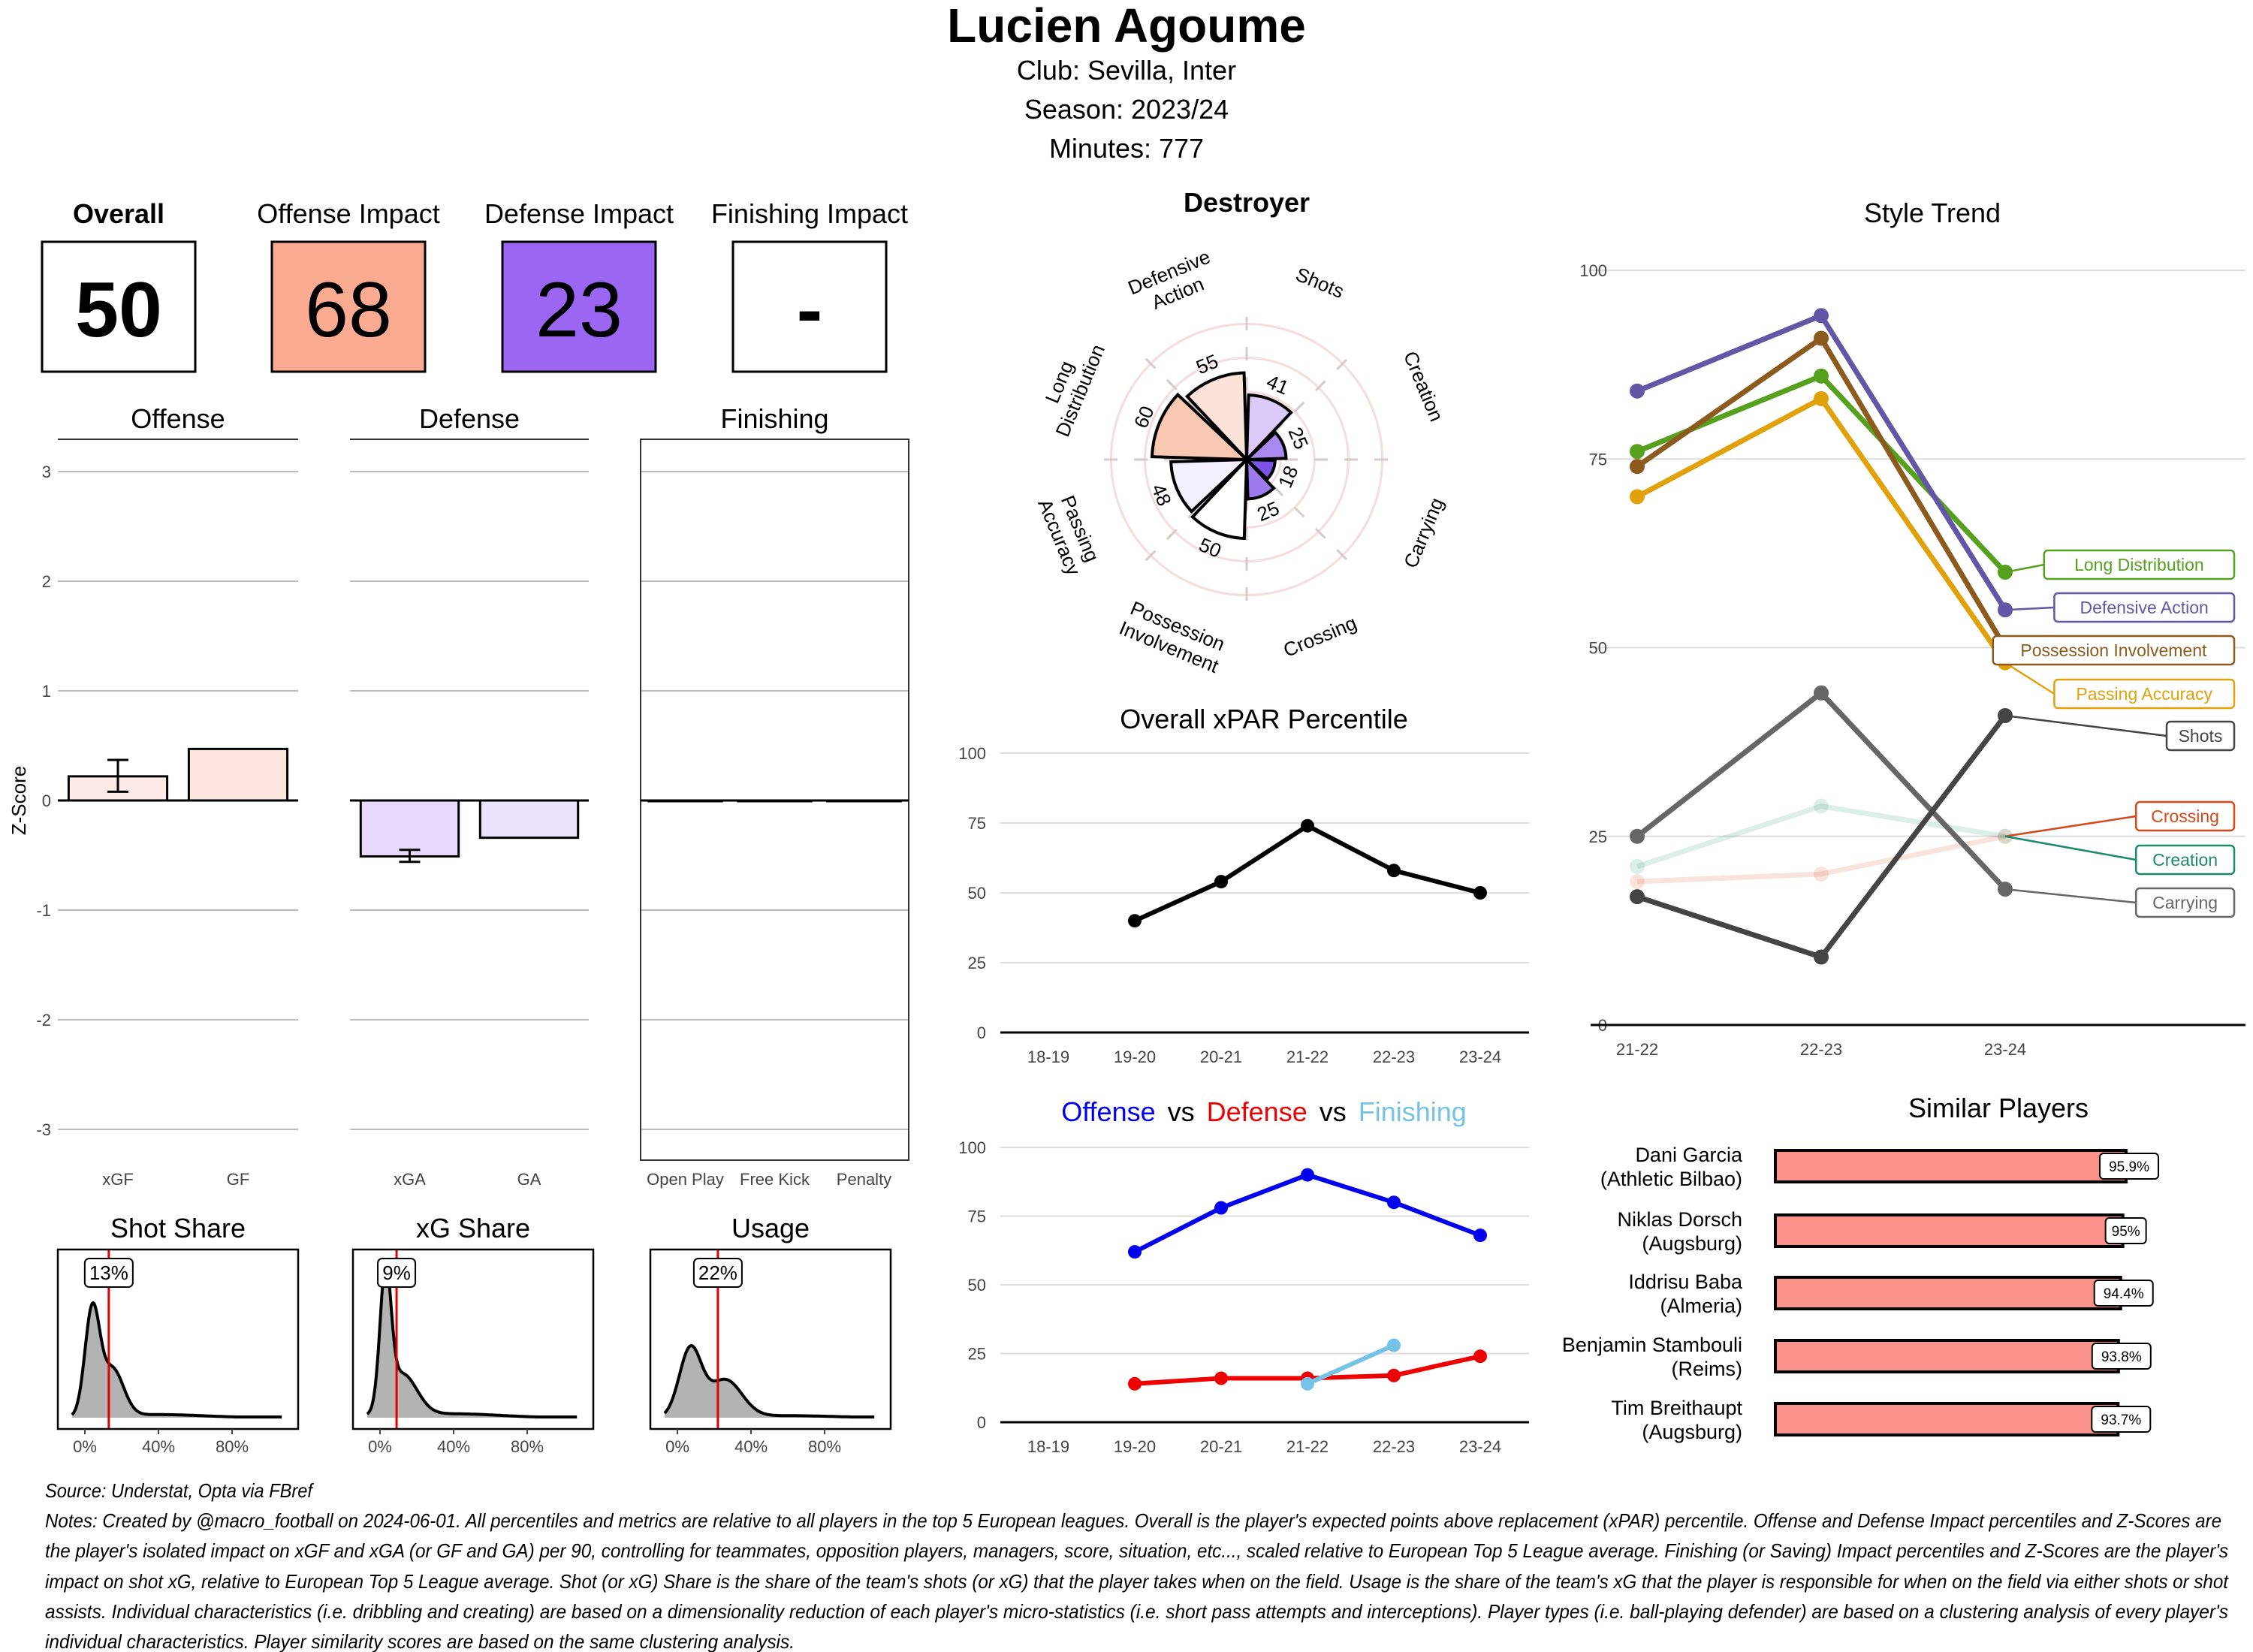 The width and height of the screenshot is (2253, 1652). I want to click on density-curve, so click(769, 1380).